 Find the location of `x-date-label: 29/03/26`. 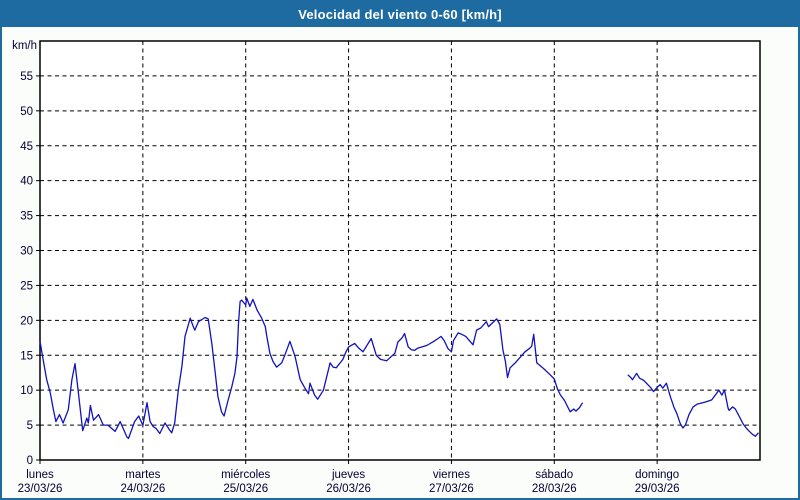

x-date-label: 29/03/26 is located at coordinates (657, 489).